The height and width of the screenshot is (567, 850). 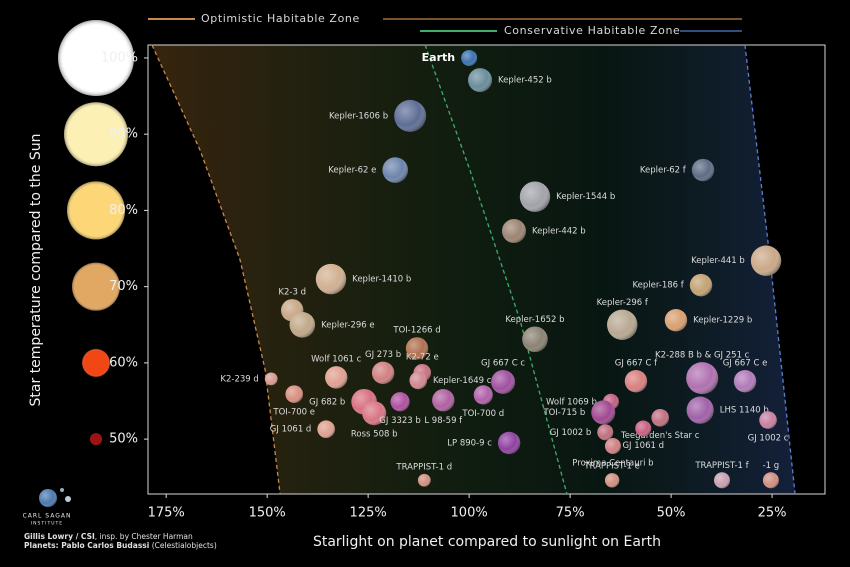 I want to click on legend-label: Conservative Habitable Zone, so click(x=592, y=30).